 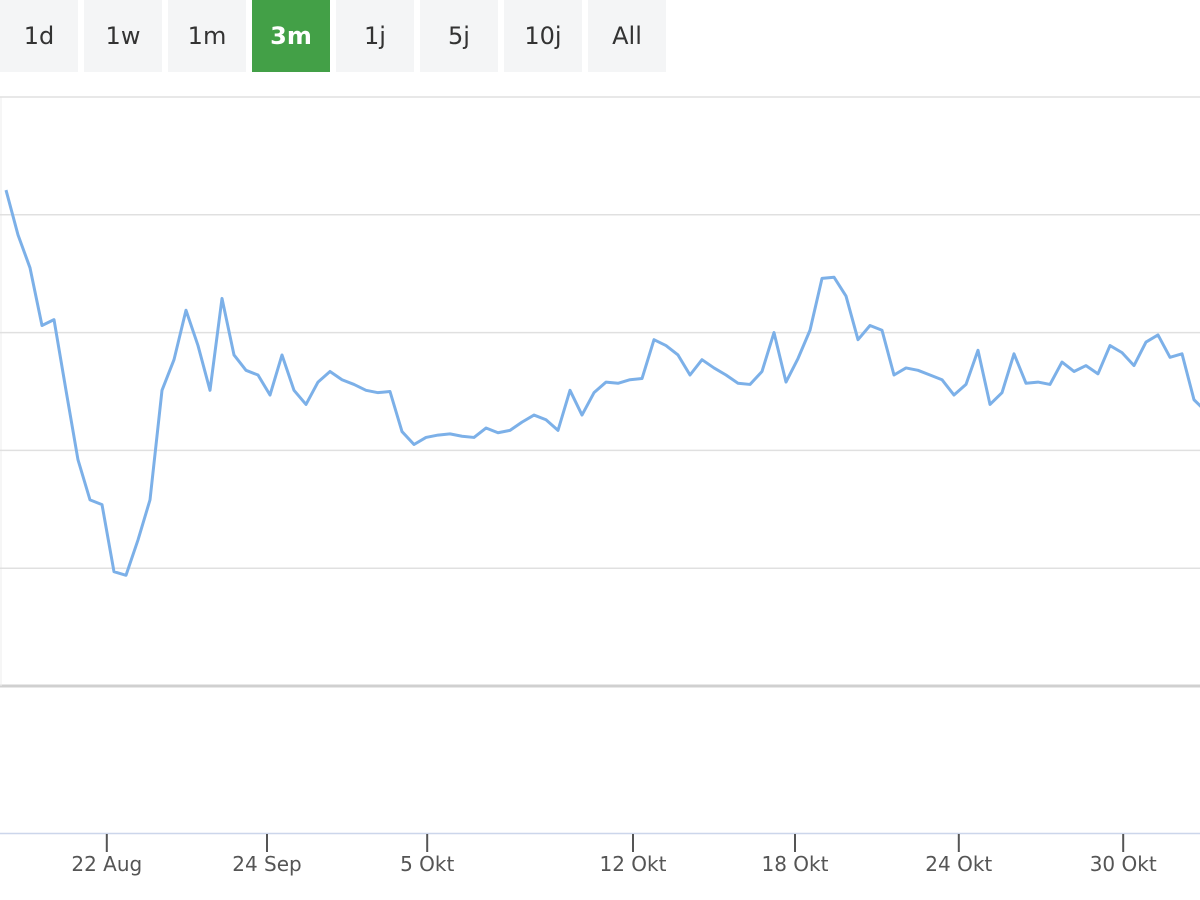 I want to click on x-tick-label: 30 Okt, so click(x=1123, y=864).